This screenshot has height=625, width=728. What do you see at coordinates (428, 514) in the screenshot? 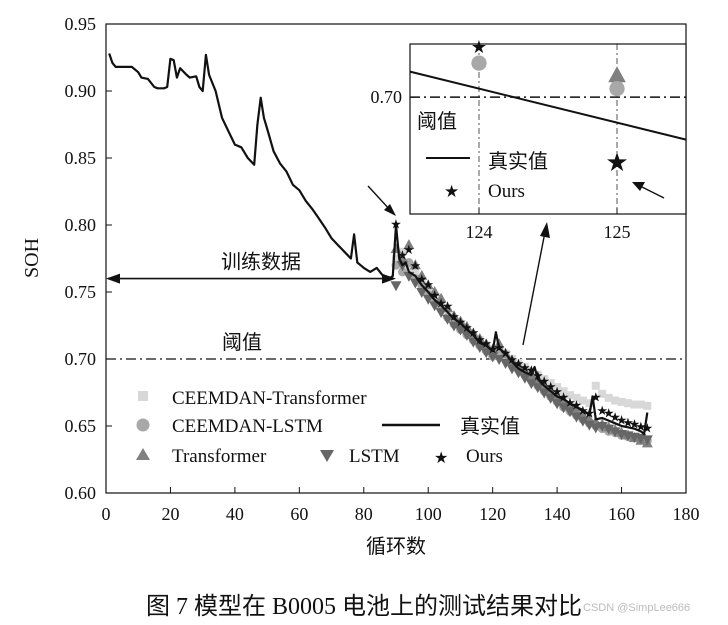
I see `x-tick-label: 100` at bounding box center [428, 514].